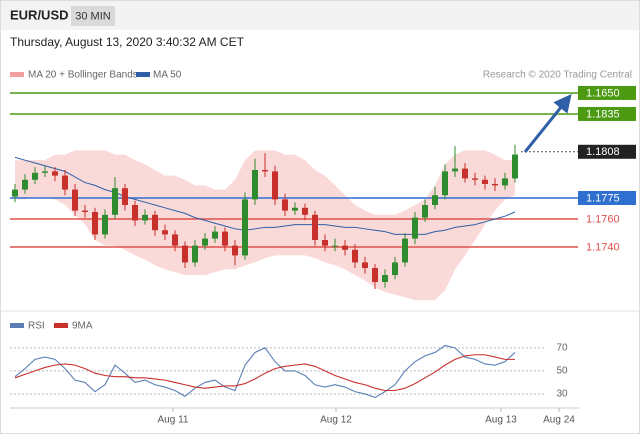  Describe the element at coordinates (603, 219) in the screenshot. I see `level-label: 1.1760` at that location.